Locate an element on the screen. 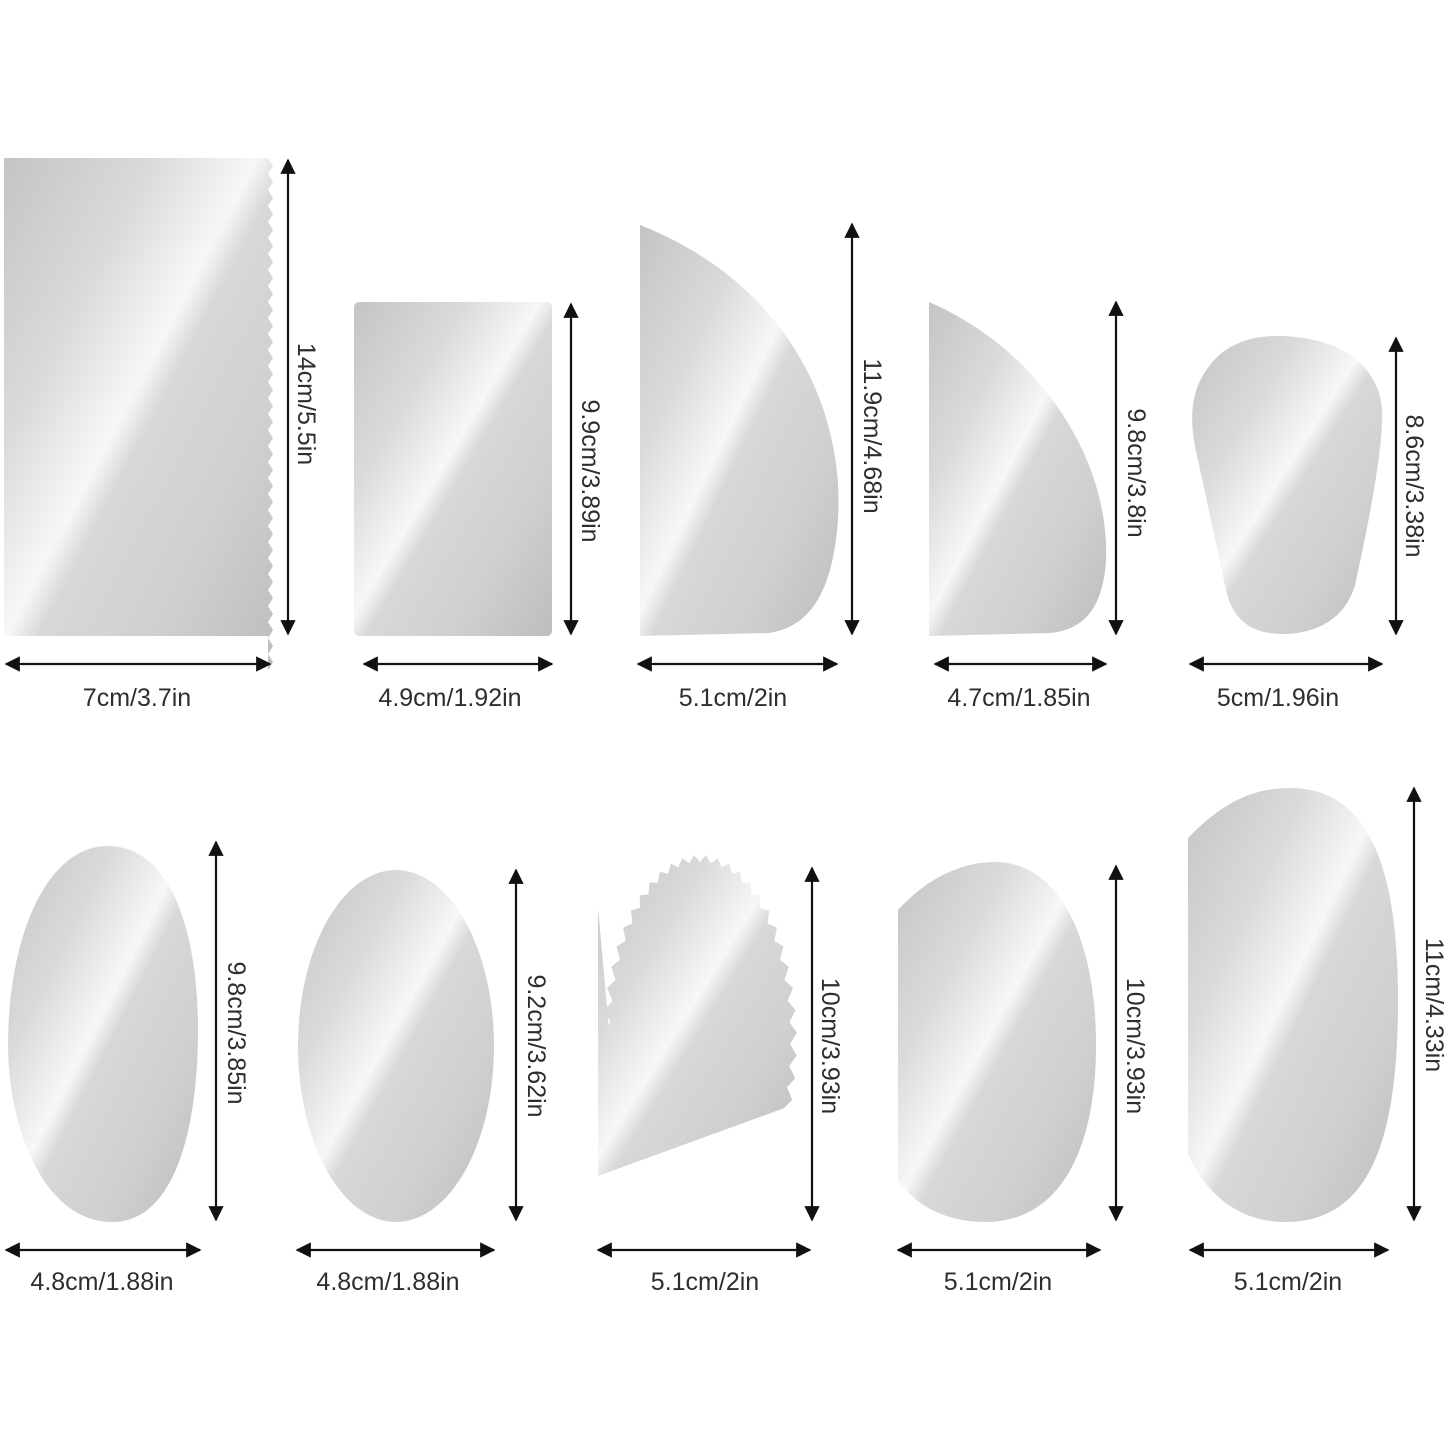 The width and height of the screenshot is (1450, 1450). scraper-rect-serrated-large: 7cm/3.7in 14cm/5.5in is located at coordinates (162, 435).